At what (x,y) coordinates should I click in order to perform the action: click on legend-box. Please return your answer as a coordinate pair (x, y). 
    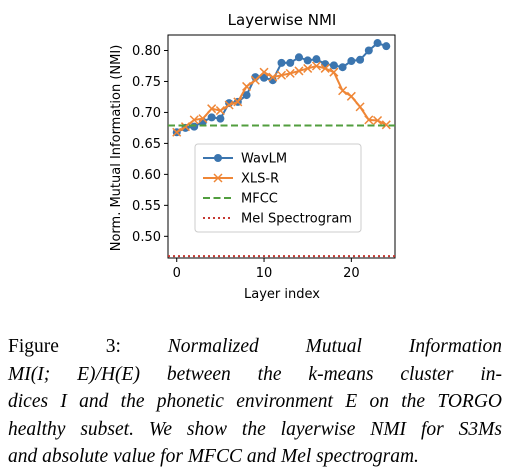
    Looking at the image, I should click on (278, 188).